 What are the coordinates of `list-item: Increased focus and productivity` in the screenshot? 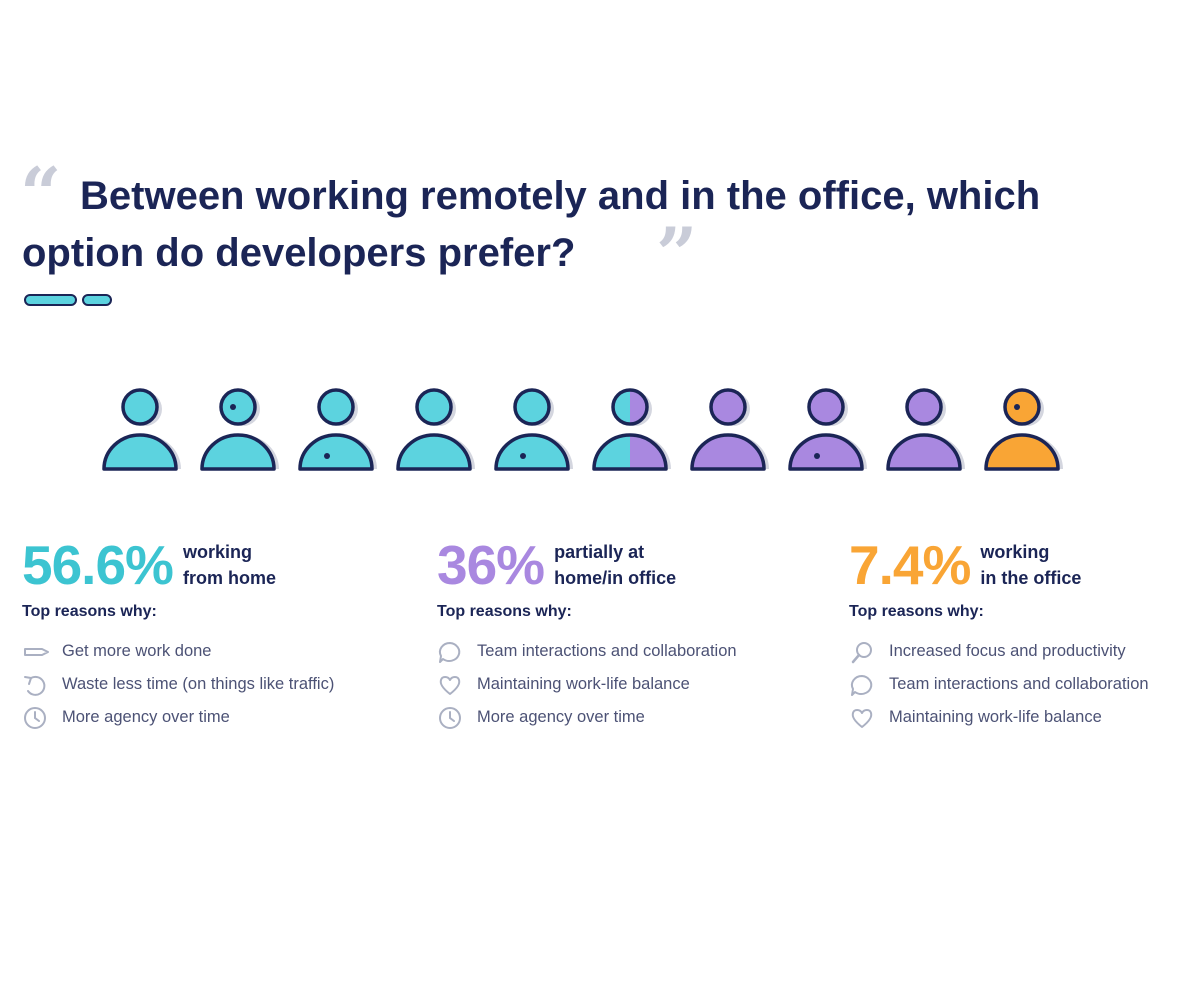 It's located at (999, 651).